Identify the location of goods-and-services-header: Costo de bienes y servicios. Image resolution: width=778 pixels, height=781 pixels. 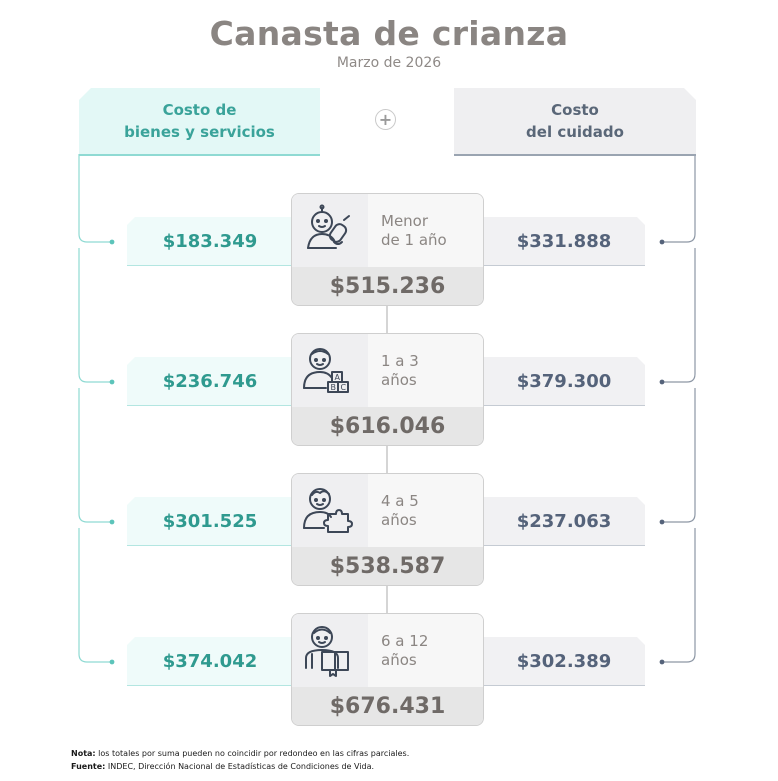
(199, 122).